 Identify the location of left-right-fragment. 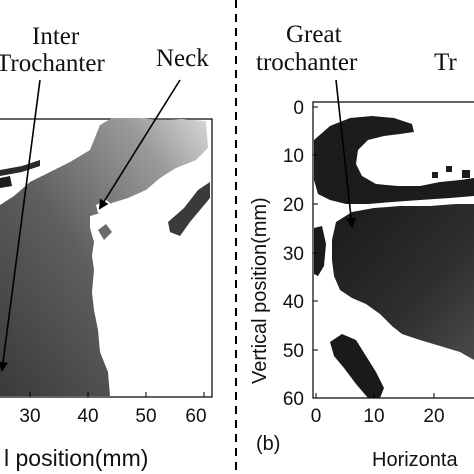
(189, 209).